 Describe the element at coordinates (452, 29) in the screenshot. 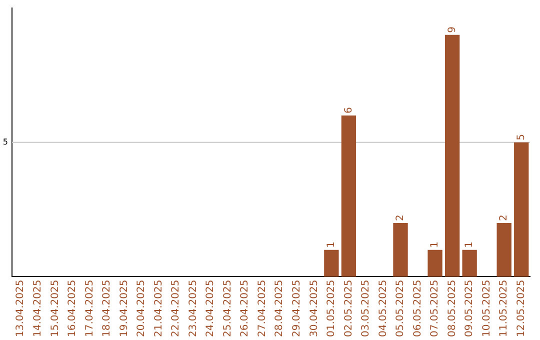

I see `data-label: 9` at that location.